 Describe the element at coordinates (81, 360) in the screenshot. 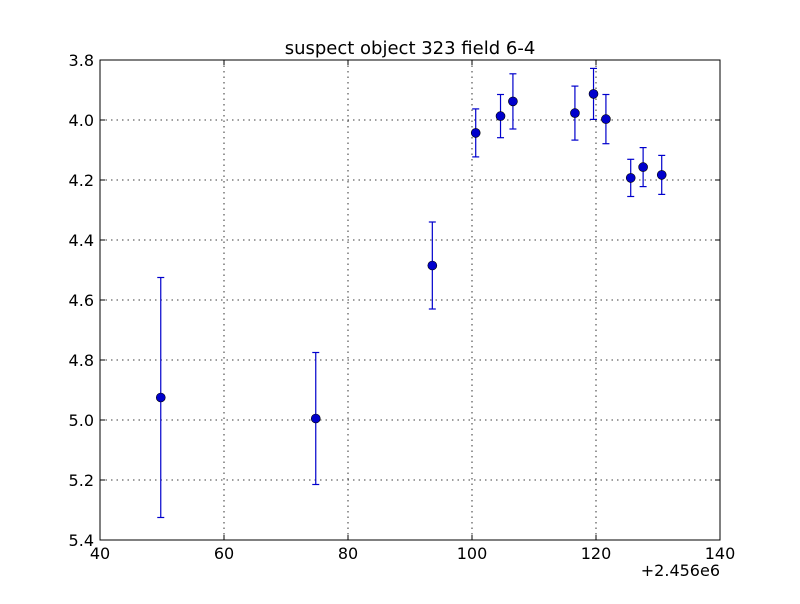

I see `y-tick-label: 4.8` at that location.